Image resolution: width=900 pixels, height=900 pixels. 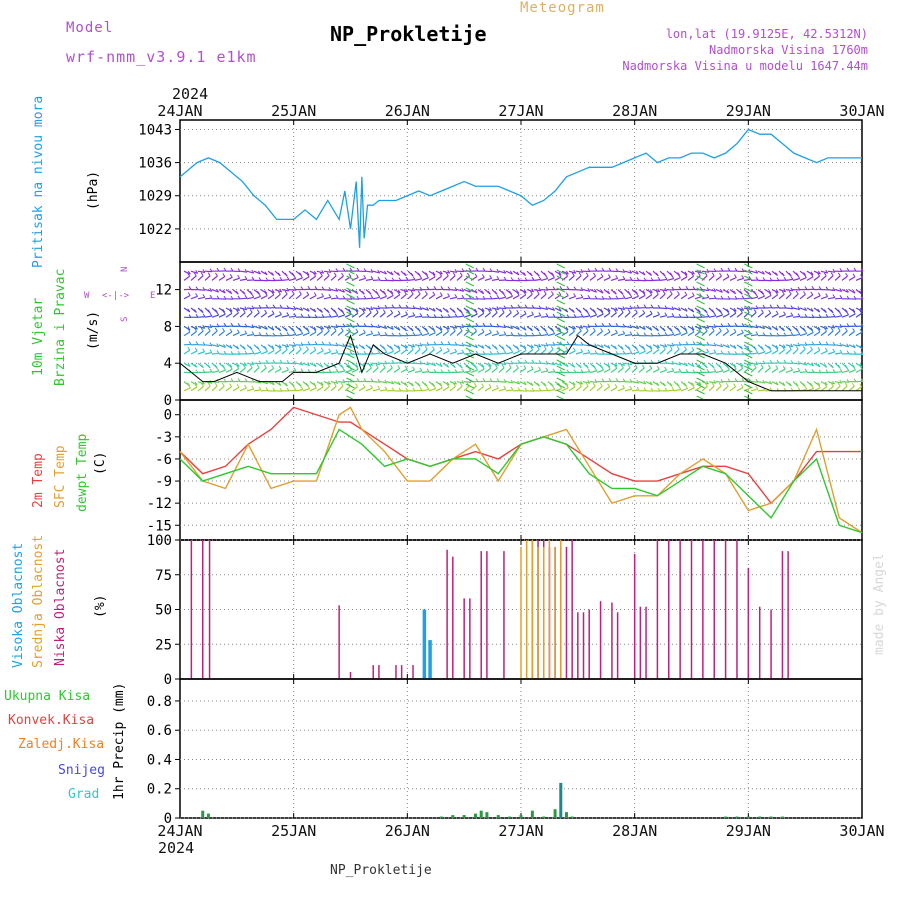 What do you see at coordinates (159, 731) in the screenshot?
I see `precip-ytick-label: 0.6` at bounding box center [159, 731].